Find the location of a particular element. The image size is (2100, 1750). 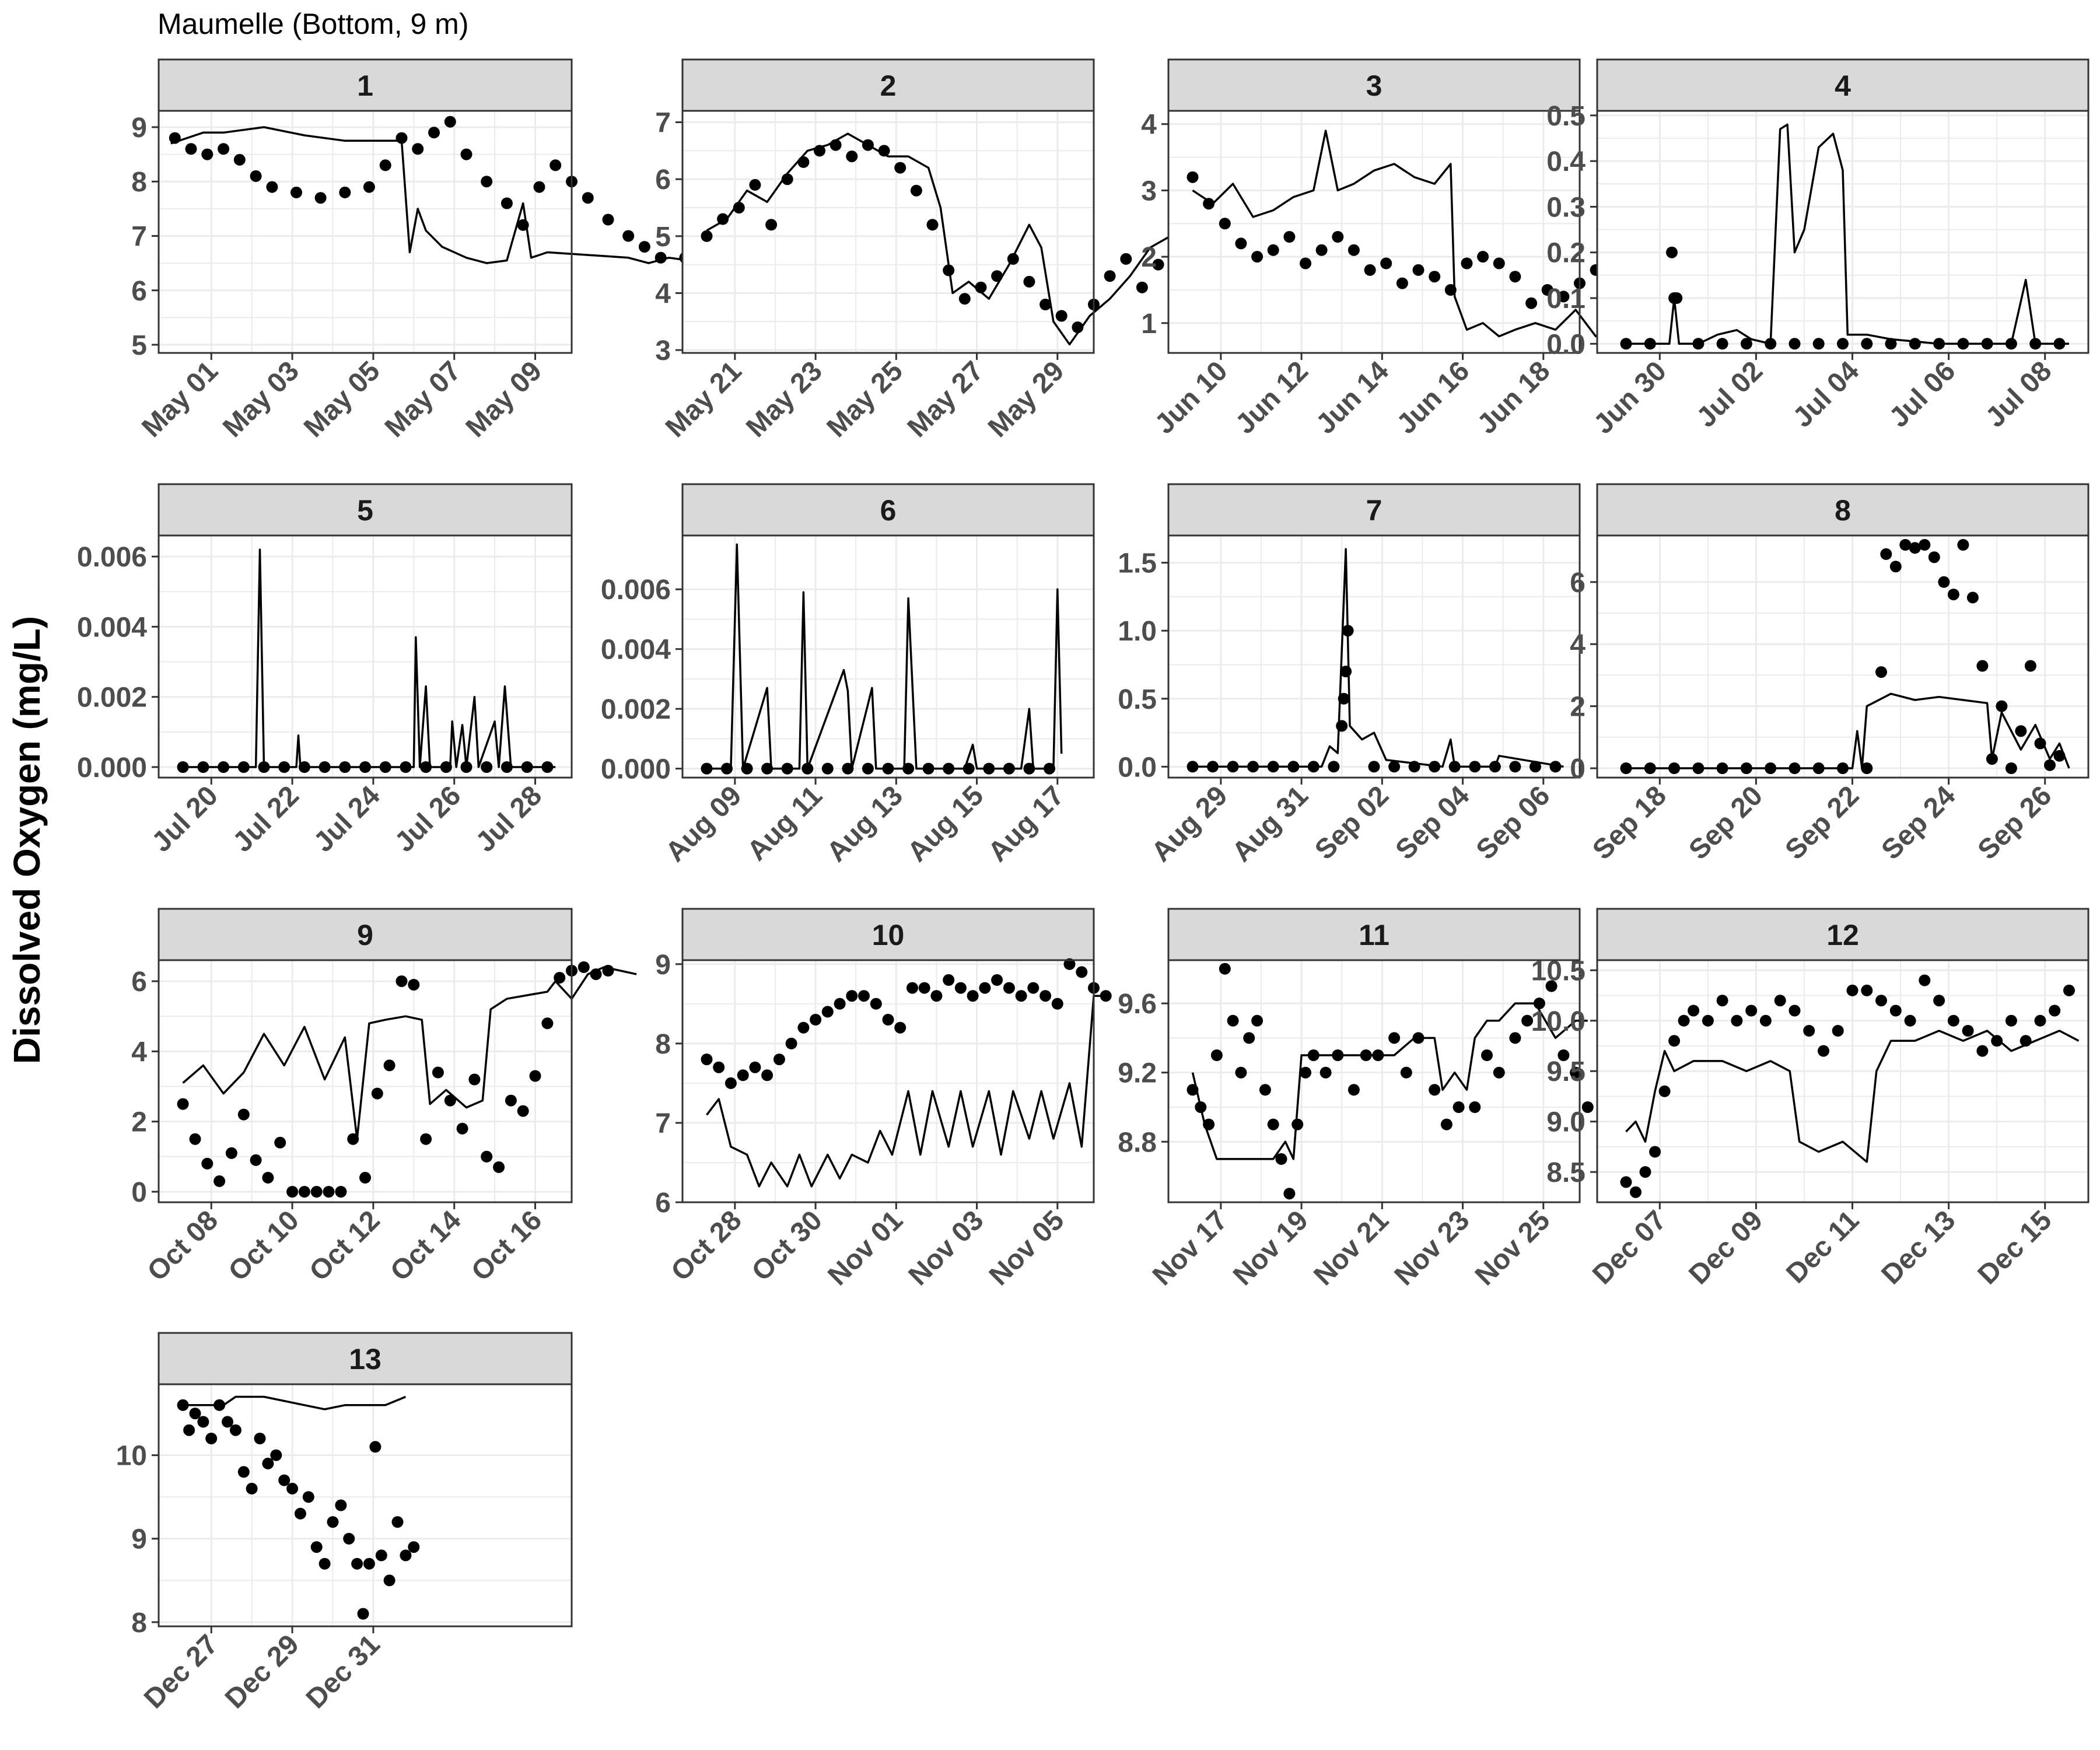

facet-label: 10 is located at coordinates (888, 935).